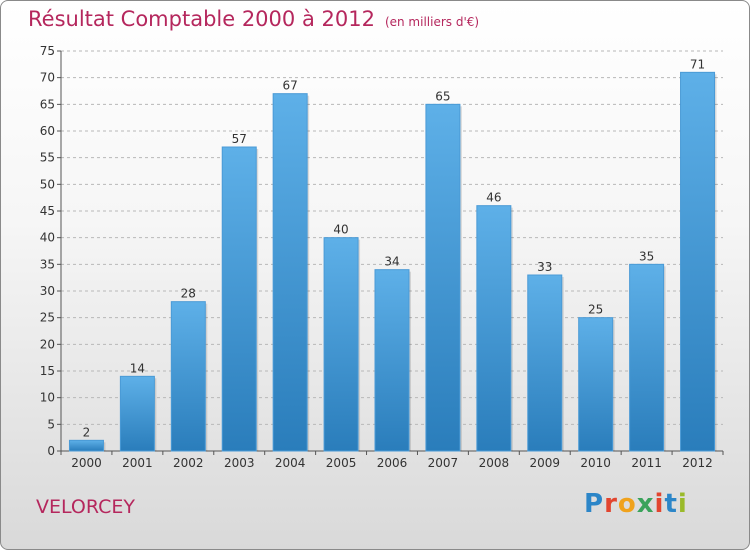 This screenshot has height=550, width=750. What do you see at coordinates (392, 360) in the screenshot?
I see `bar-2006` at bounding box center [392, 360].